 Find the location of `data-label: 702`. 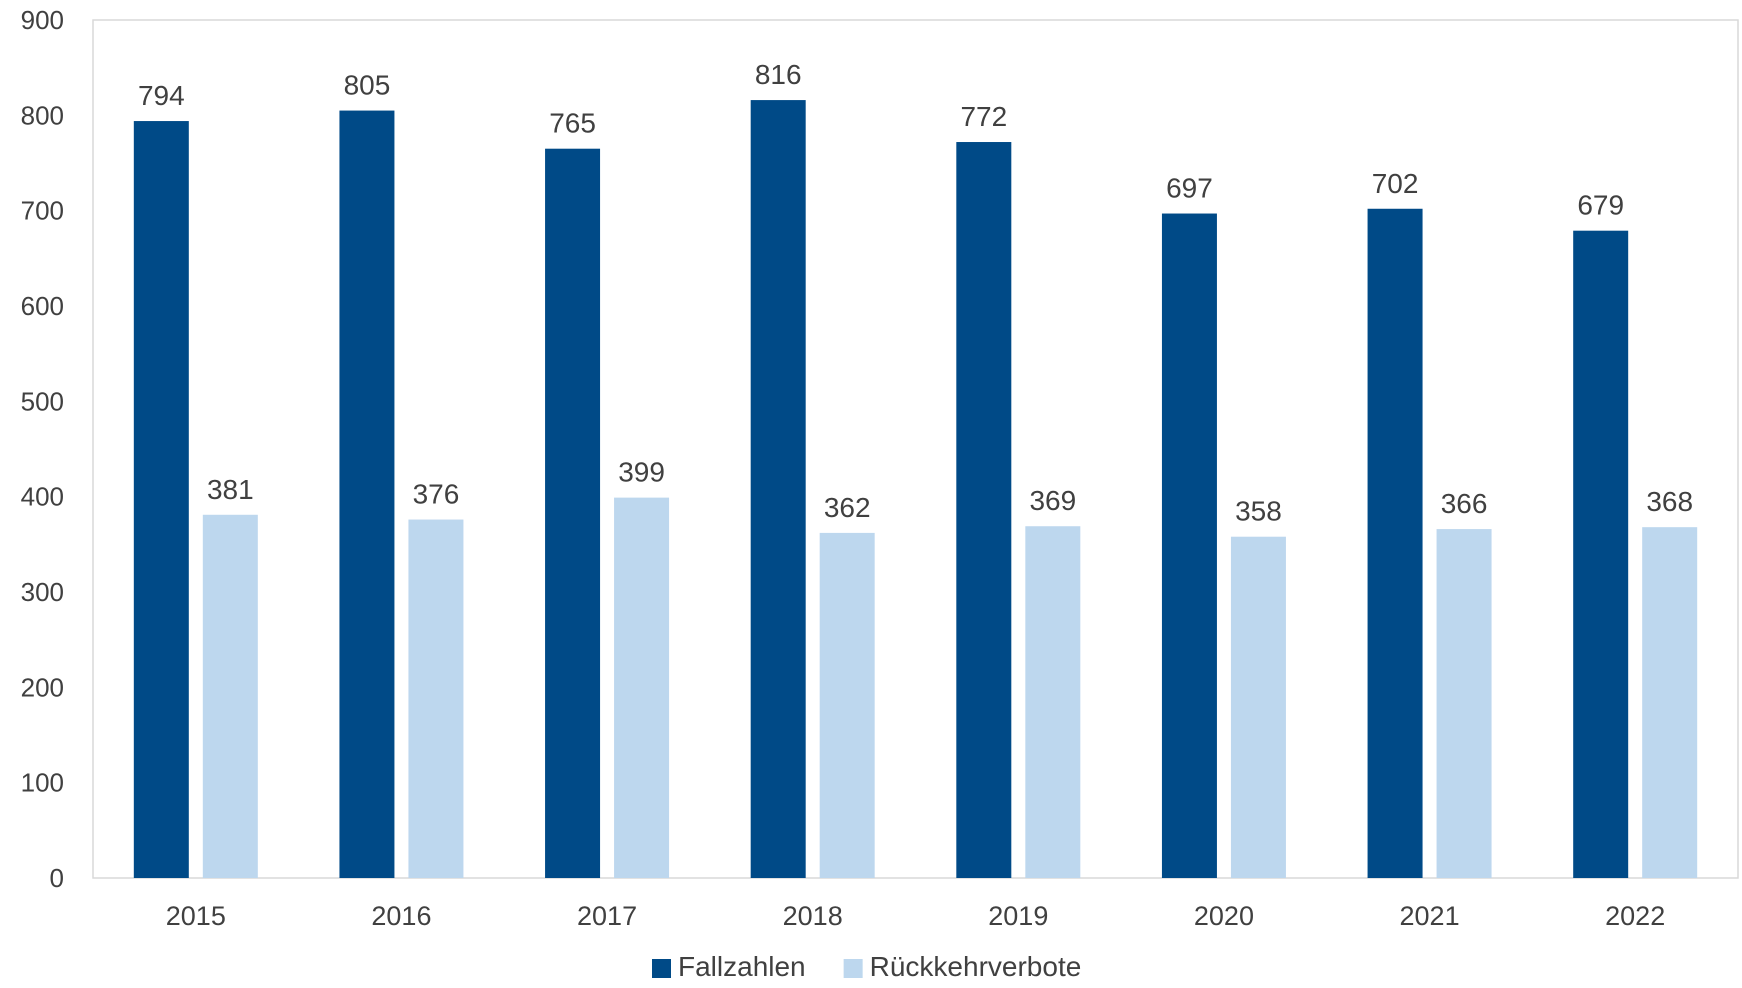

data-label: 702 is located at coordinates (1395, 183).